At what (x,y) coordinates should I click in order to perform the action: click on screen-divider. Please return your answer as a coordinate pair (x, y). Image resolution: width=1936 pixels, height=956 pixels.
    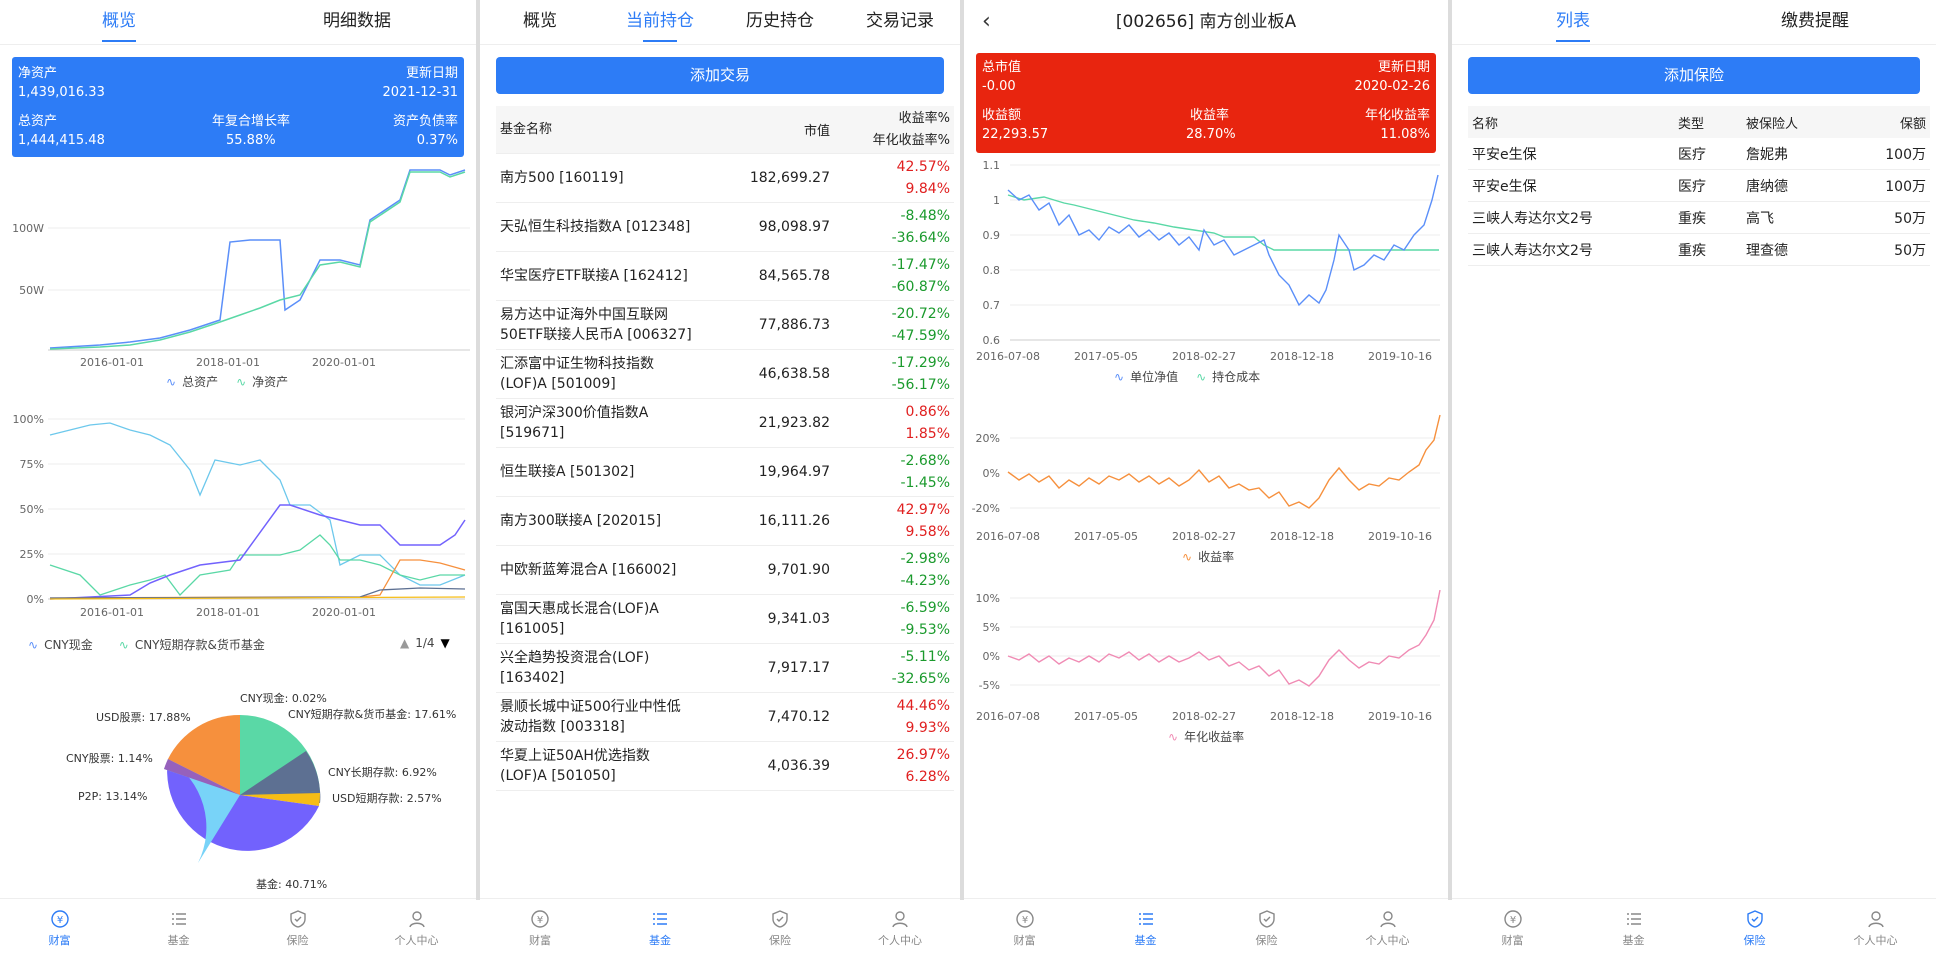
    Looking at the image, I should click on (478, 450).